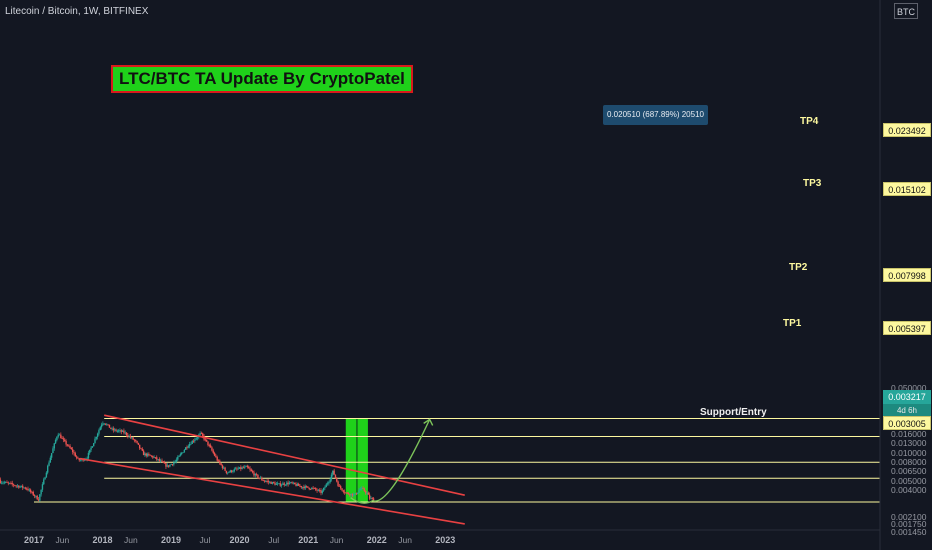 The height and width of the screenshot is (550, 932). Describe the element at coordinates (273, 540) in the screenshot. I see `time-tick-label: Jul` at that location.